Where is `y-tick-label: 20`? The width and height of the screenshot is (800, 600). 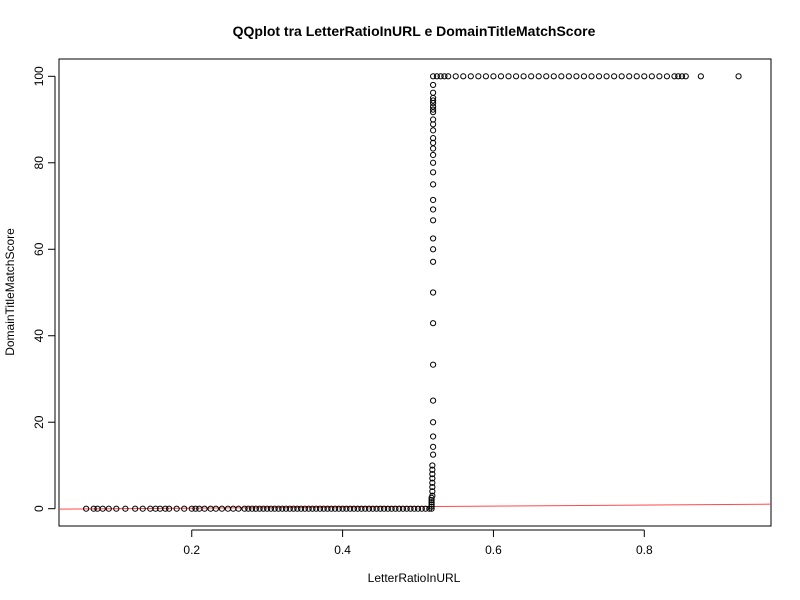 y-tick-label: 20 is located at coordinates (39, 422).